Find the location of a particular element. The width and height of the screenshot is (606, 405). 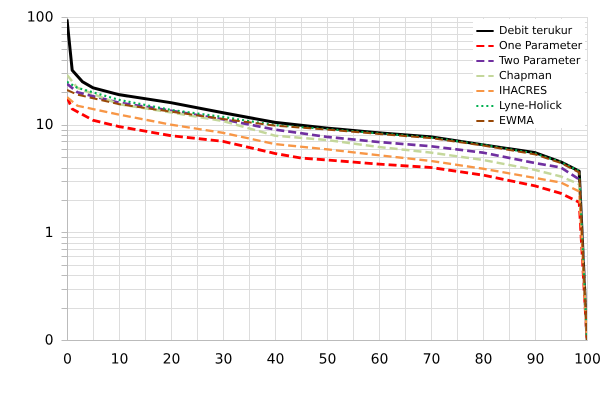

x-tick-label: 60 is located at coordinates (379, 360).